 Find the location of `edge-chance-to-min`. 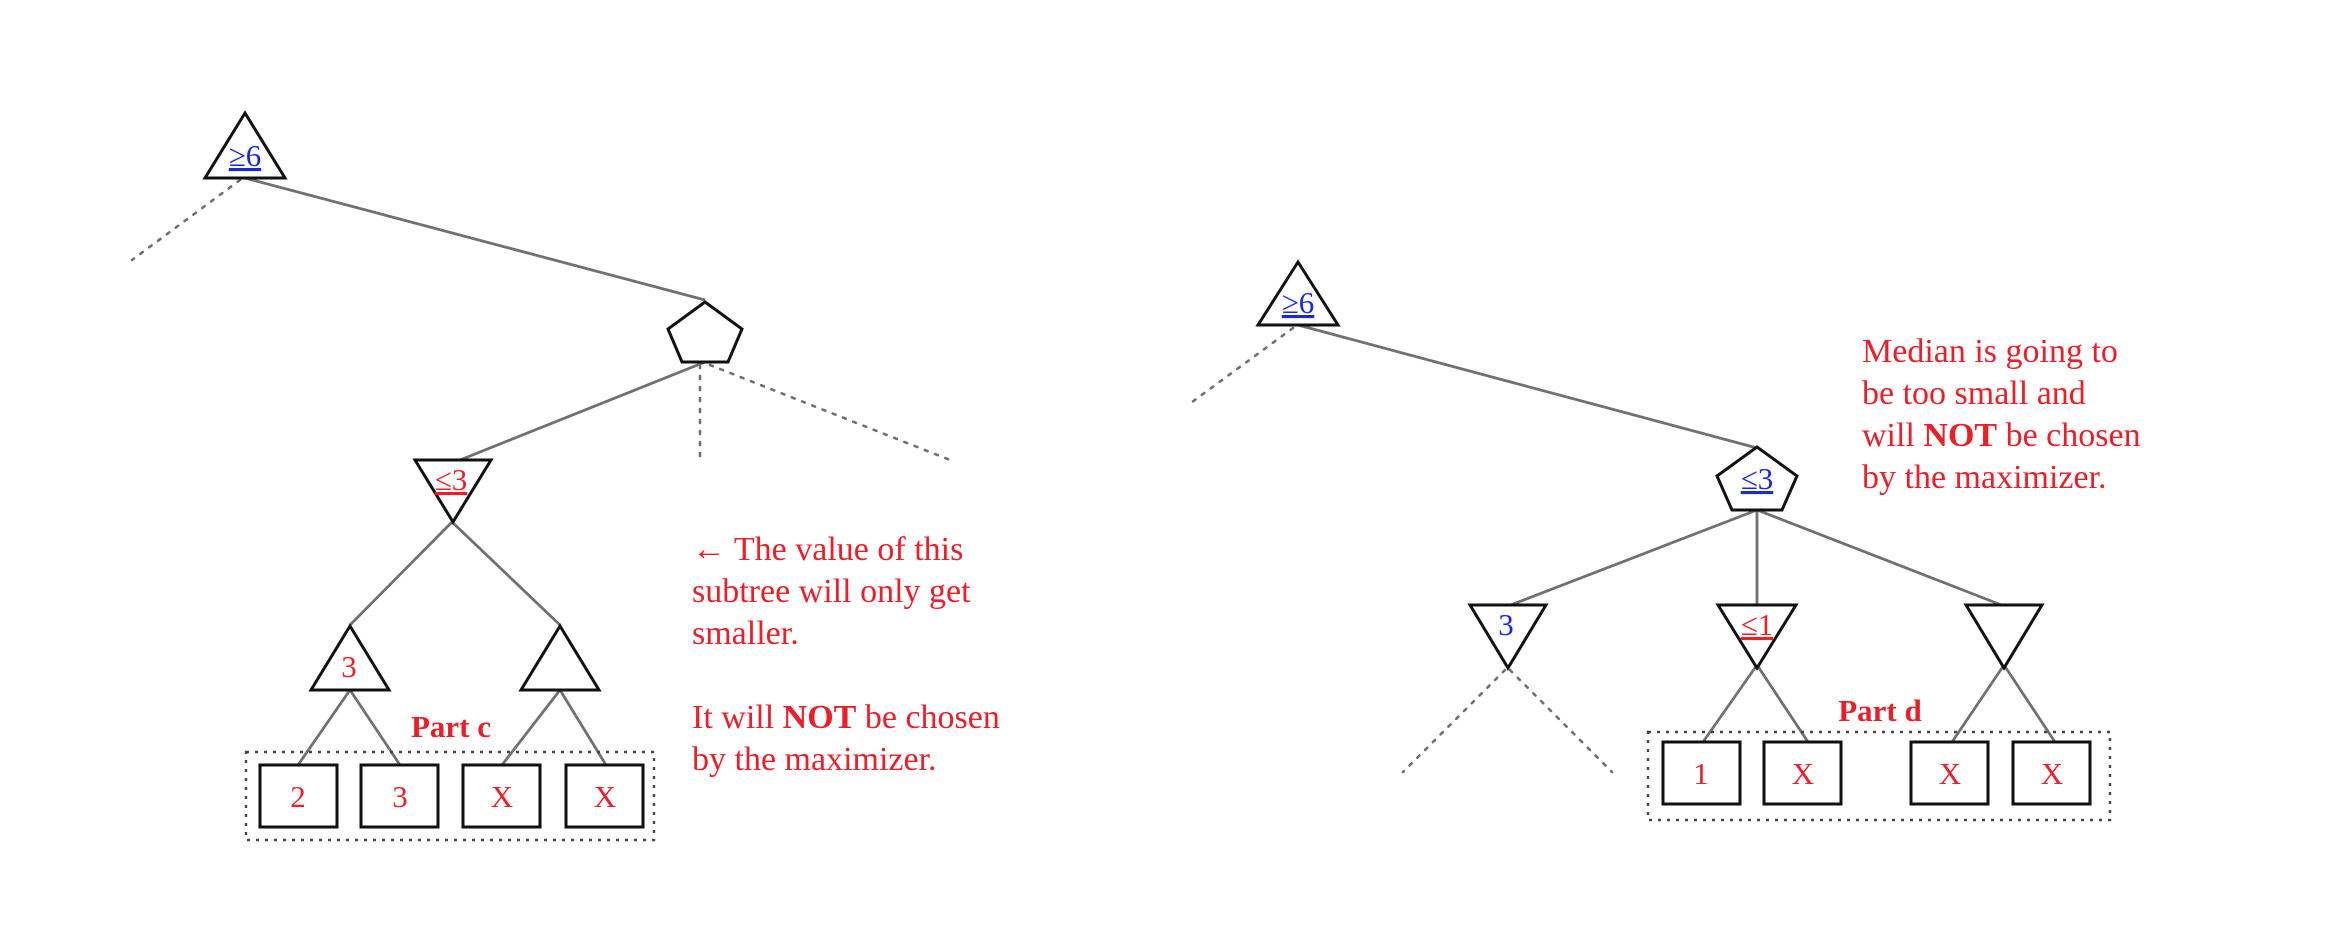

edge-chance-to-min is located at coordinates (580, 412).